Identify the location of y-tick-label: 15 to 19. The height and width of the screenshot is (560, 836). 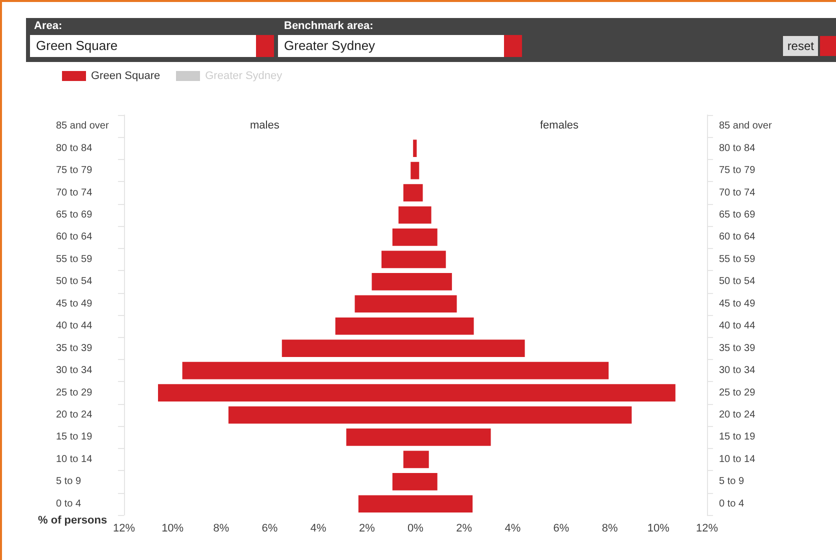
(737, 437).